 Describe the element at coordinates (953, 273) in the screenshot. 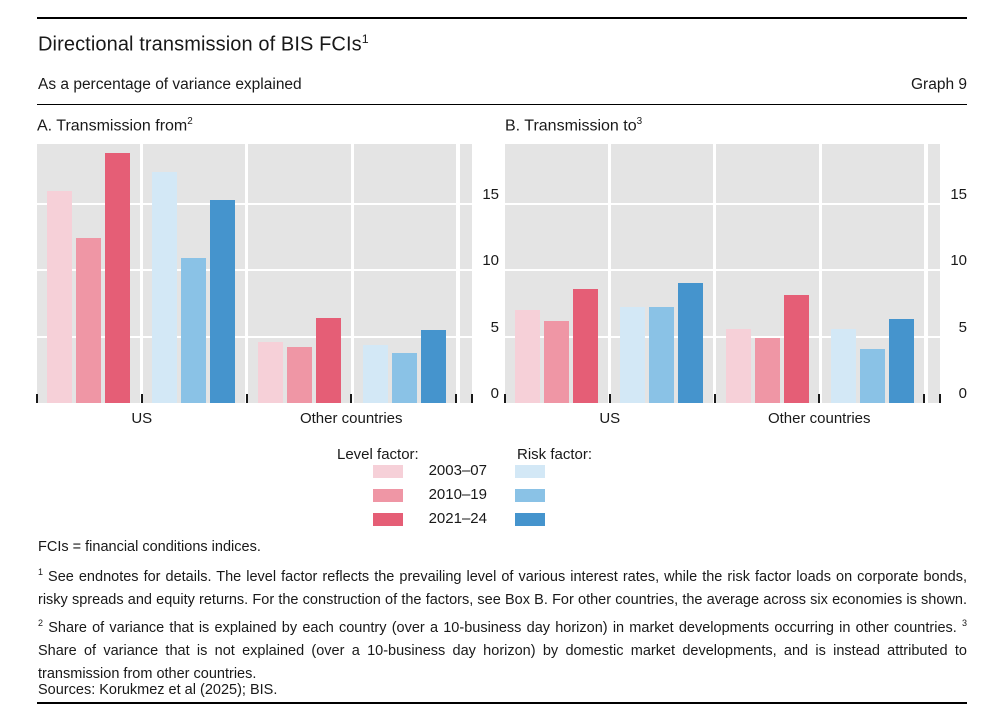

I see `panel-b-y-axis: 0 5 10 15` at that location.